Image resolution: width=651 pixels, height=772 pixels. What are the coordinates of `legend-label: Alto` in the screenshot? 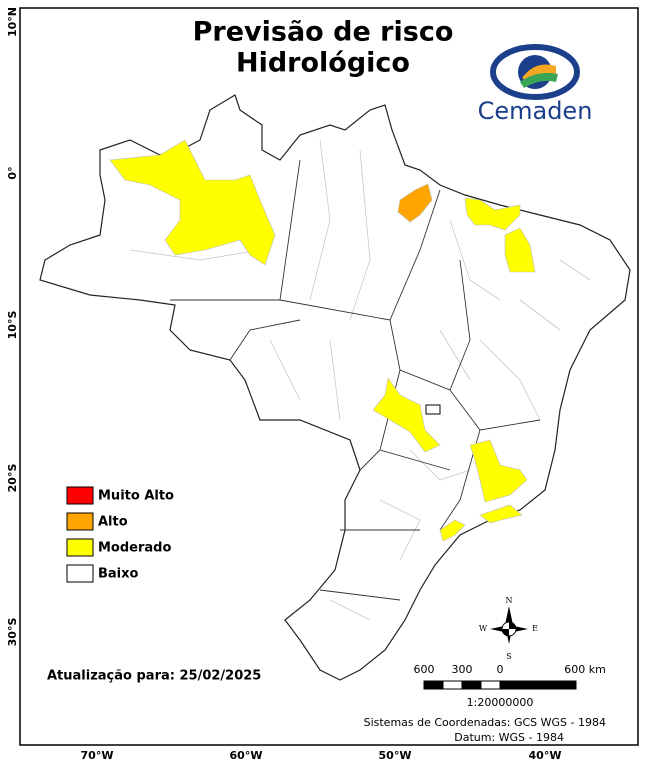 It's located at (113, 522).